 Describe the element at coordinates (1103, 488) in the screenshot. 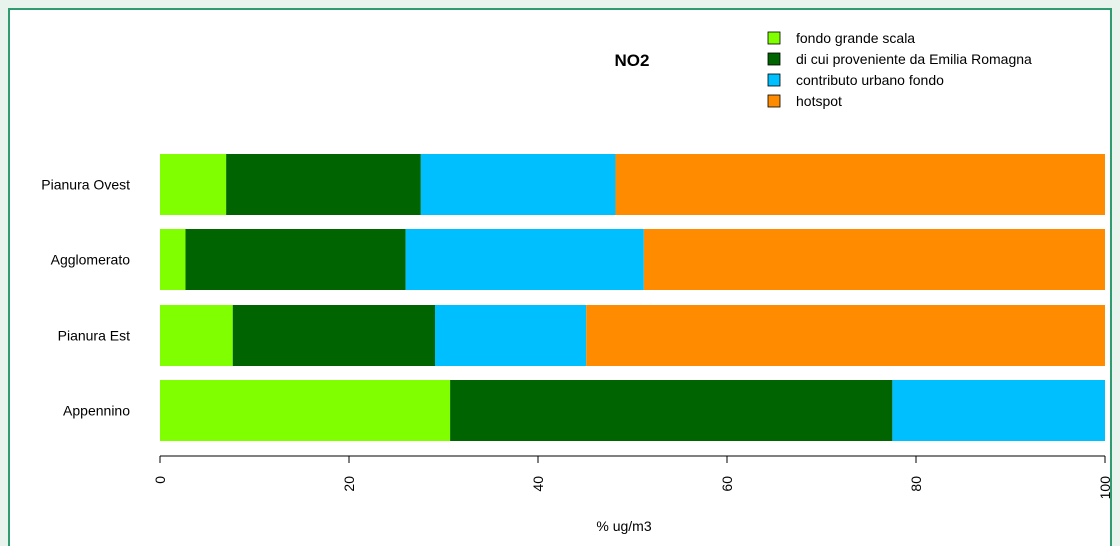

I see `x-tick-label: 100` at that location.